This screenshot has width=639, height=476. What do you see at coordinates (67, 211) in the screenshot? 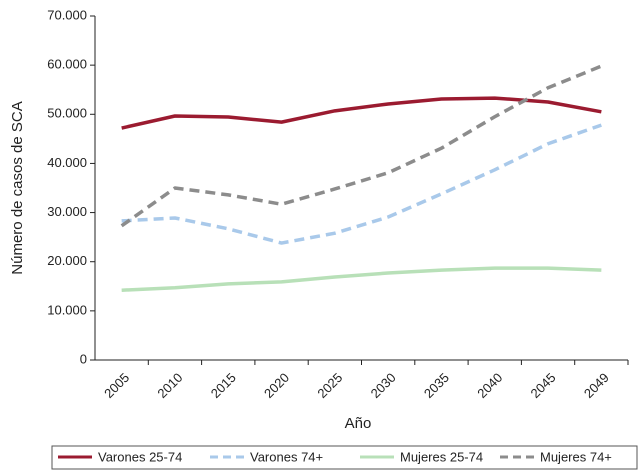
I see `y-tick-label: 30.000` at bounding box center [67, 211].